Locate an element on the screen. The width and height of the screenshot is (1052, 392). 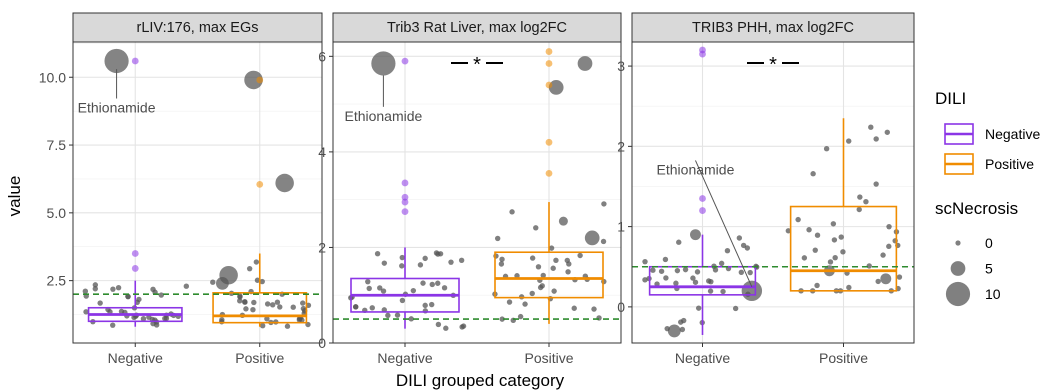
legend-color-label: Negative is located at coordinates (1012, 134).